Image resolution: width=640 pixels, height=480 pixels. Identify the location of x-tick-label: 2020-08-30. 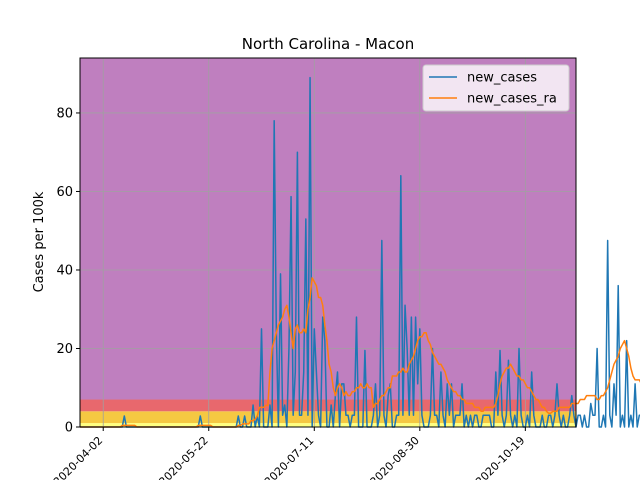
(395, 457).